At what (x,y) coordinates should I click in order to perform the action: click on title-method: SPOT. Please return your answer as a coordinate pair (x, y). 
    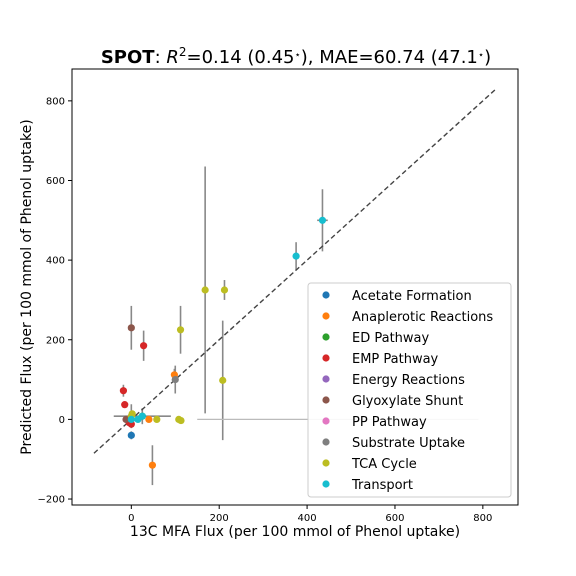
    Looking at the image, I should click on (128, 57).